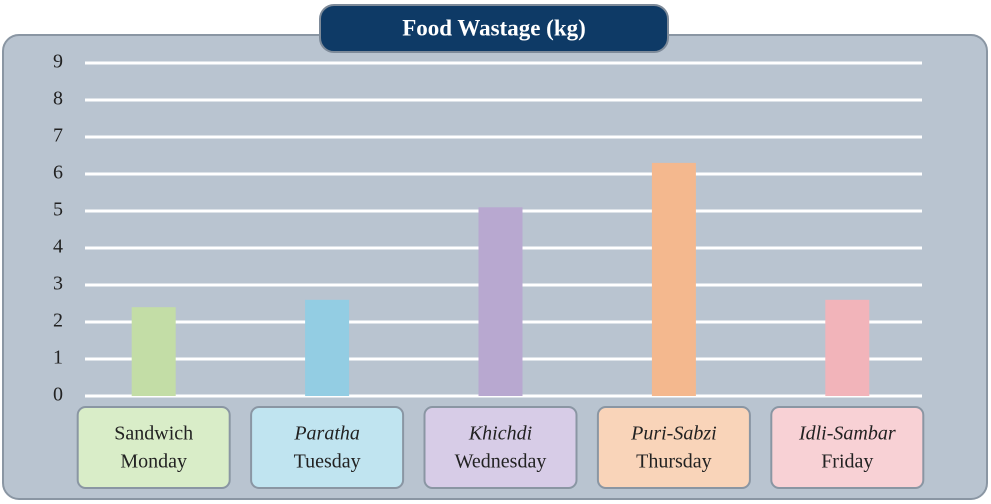 The image size is (991, 504). Describe the element at coordinates (327, 462) in the screenshot. I see `x-tick-label: Tuesday` at that location.